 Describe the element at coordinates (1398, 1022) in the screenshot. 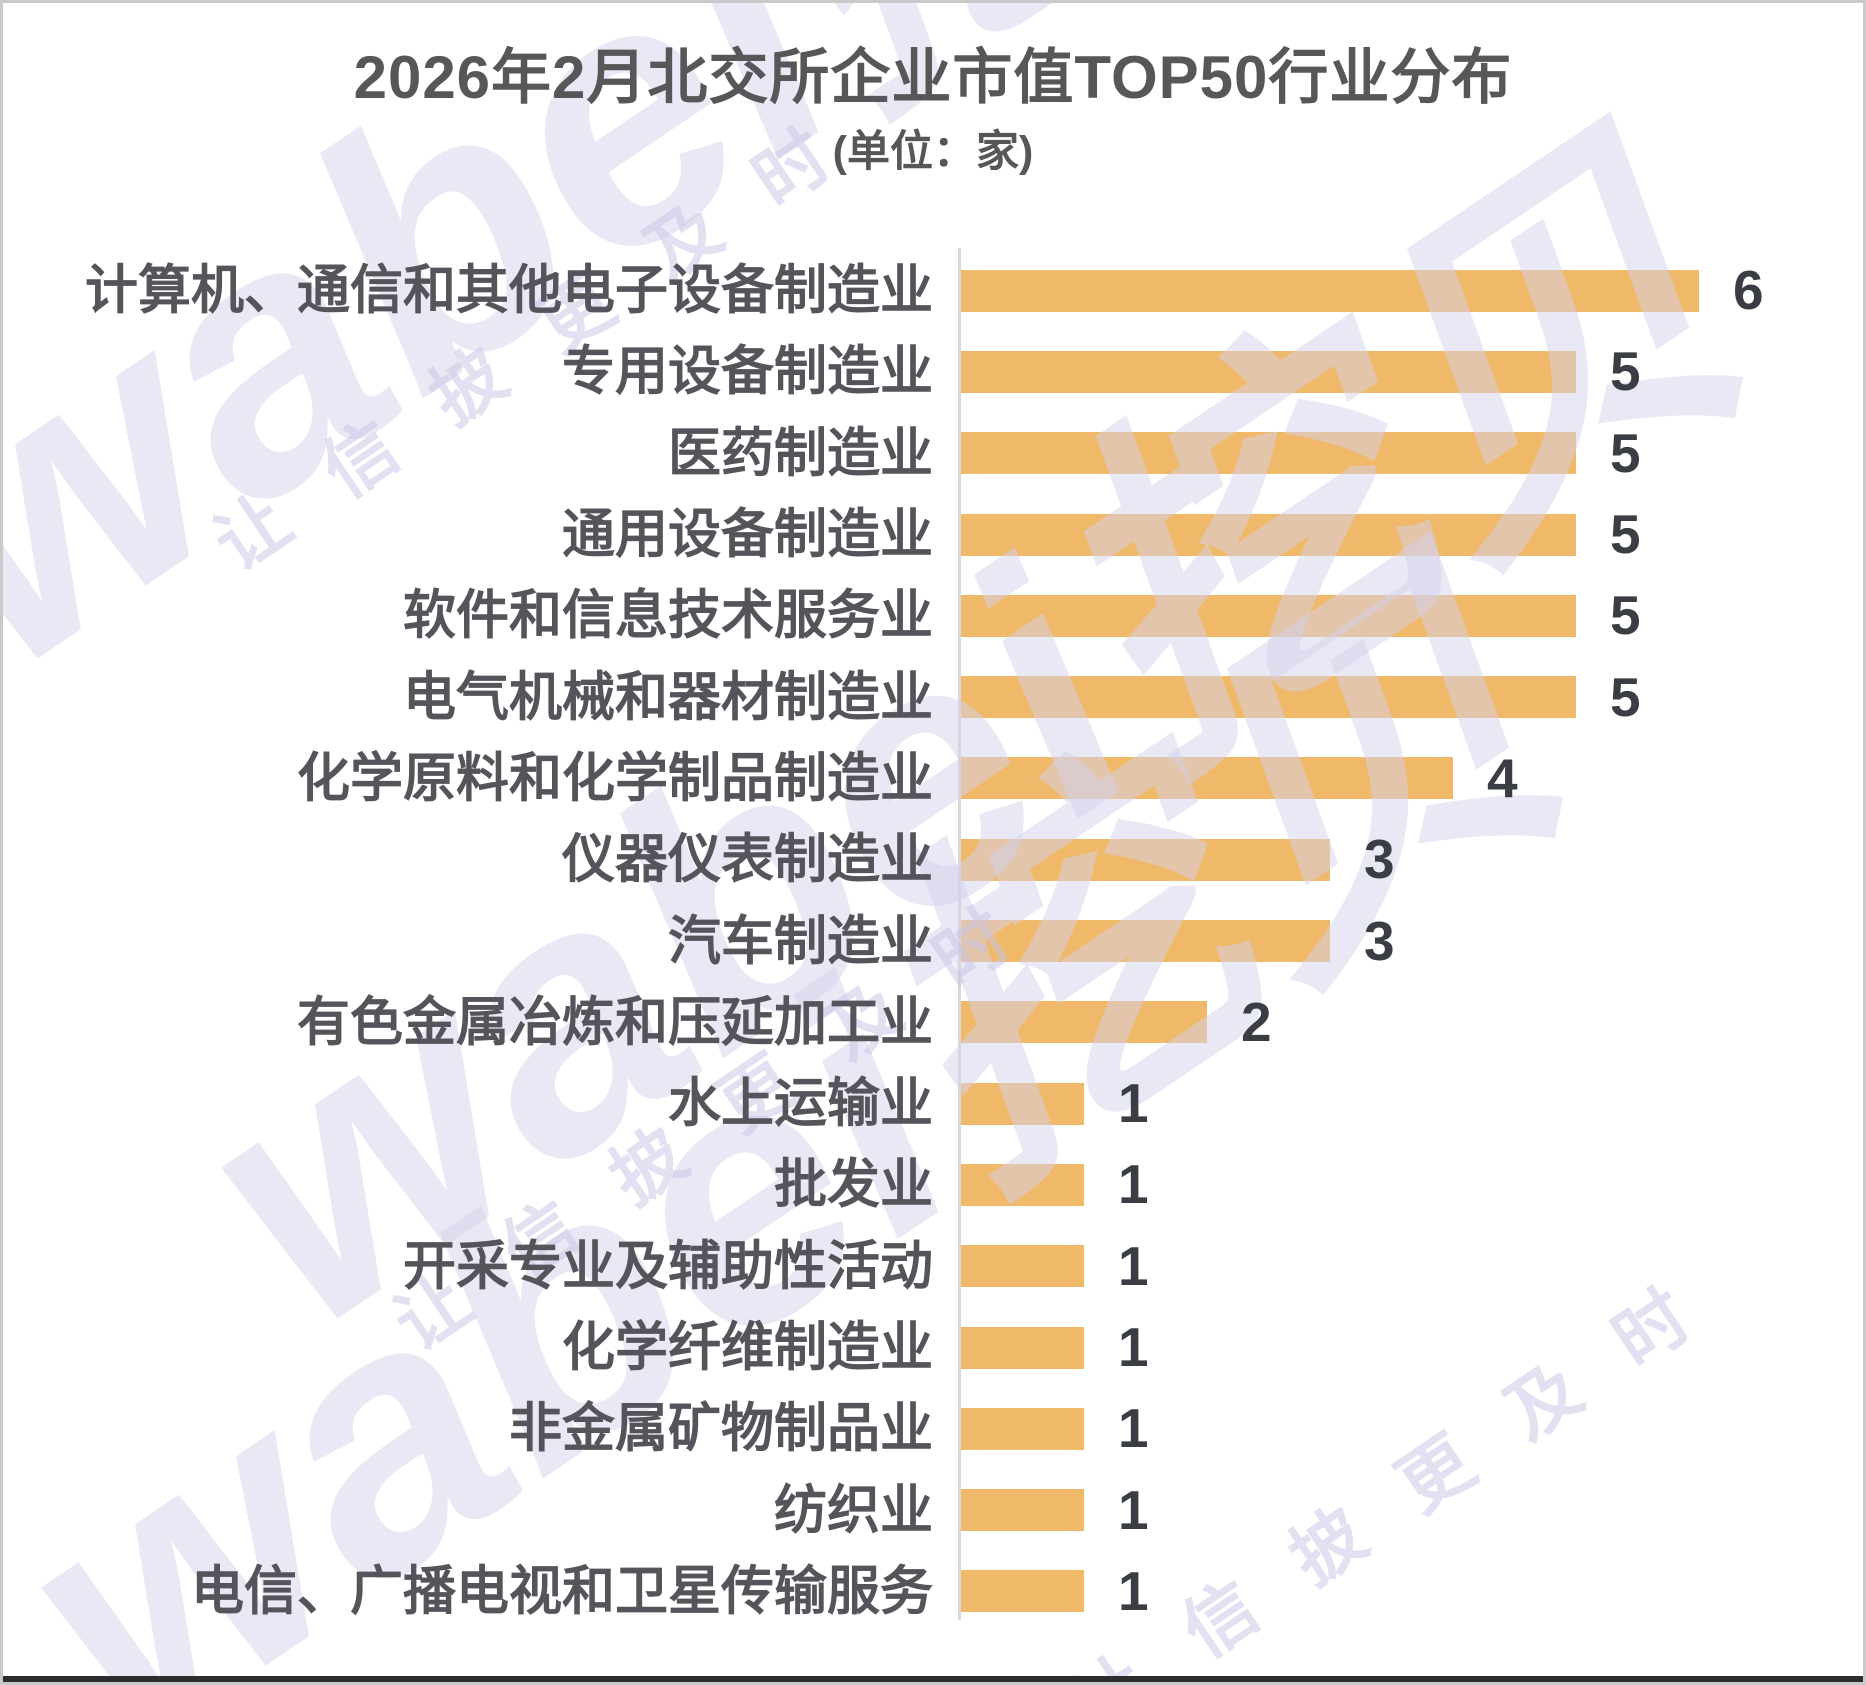

I see `bar-area: 2` at that location.